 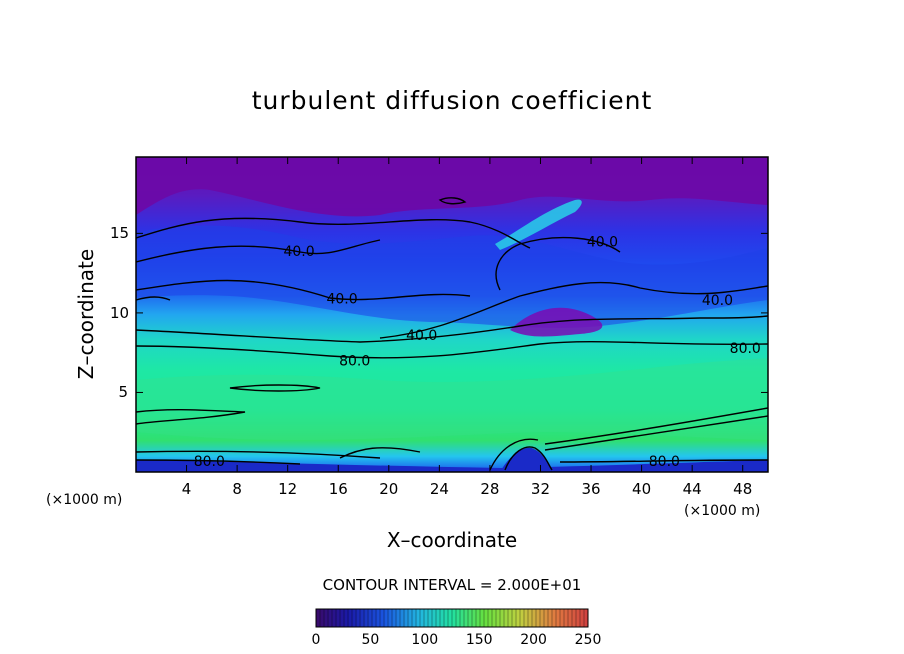 I want to click on contour-interval-text: CONTOUR INTERVAL = 2.000E+01, so click(x=452, y=585).